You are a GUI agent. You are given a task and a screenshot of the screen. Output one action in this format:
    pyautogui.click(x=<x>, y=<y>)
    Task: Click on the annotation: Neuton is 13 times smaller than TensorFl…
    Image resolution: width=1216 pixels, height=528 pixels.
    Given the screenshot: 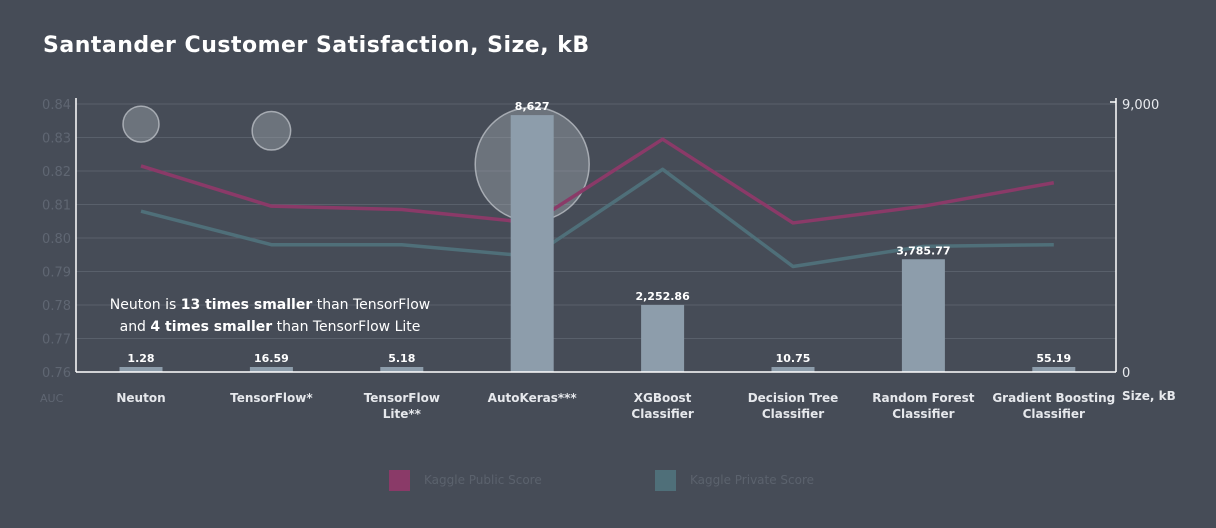 What is the action you would take?
    pyautogui.click(x=270, y=316)
    